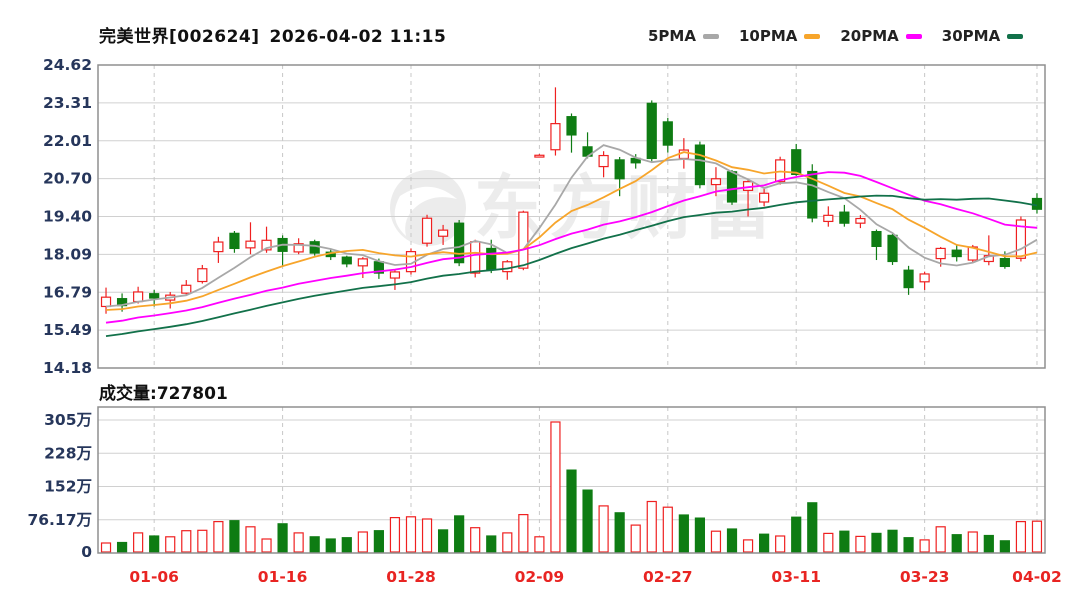 The width and height of the screenshot is (1080, 602). I want to click on legend-item-30pma: 30PMA, so click(983, 36).